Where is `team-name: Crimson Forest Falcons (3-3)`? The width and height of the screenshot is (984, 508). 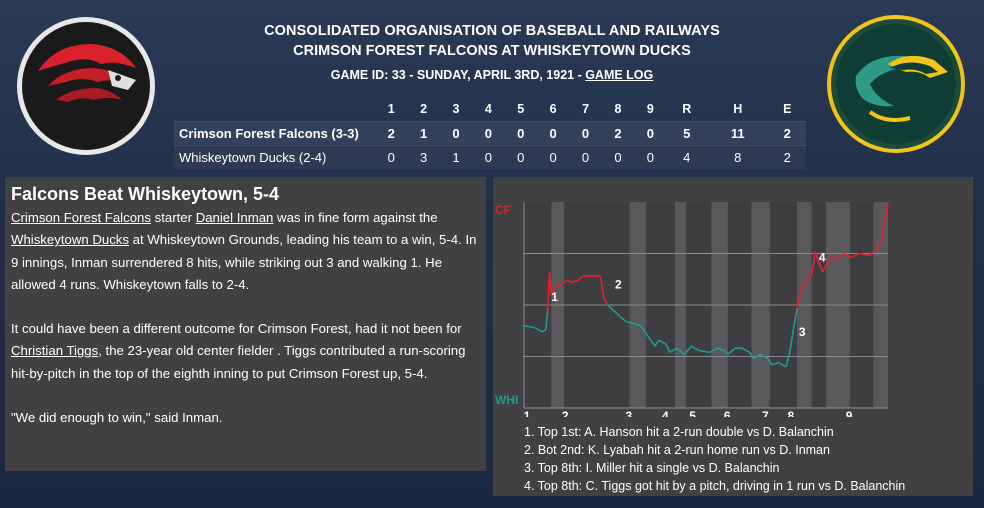
team-name: Crimson Forest Falcons (3-3) is located at coordinates (274, 132).